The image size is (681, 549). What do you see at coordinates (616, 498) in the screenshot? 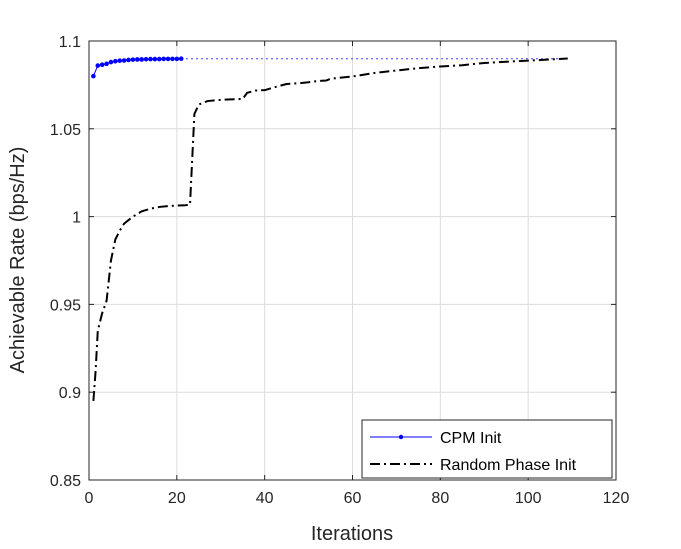
I see `x-tick-label: 120` at bounding box center [616, 498].